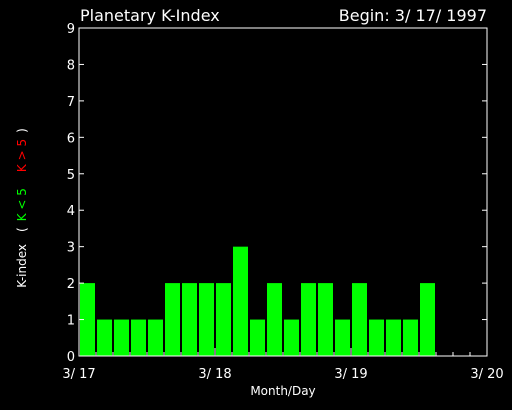 The width and height of the screenshot is (512, 410). What do you see at coordinates (214, 374) in the screenshot?
I see `xtick-label-1: 3/ 18` at bounding box center [214, 374].